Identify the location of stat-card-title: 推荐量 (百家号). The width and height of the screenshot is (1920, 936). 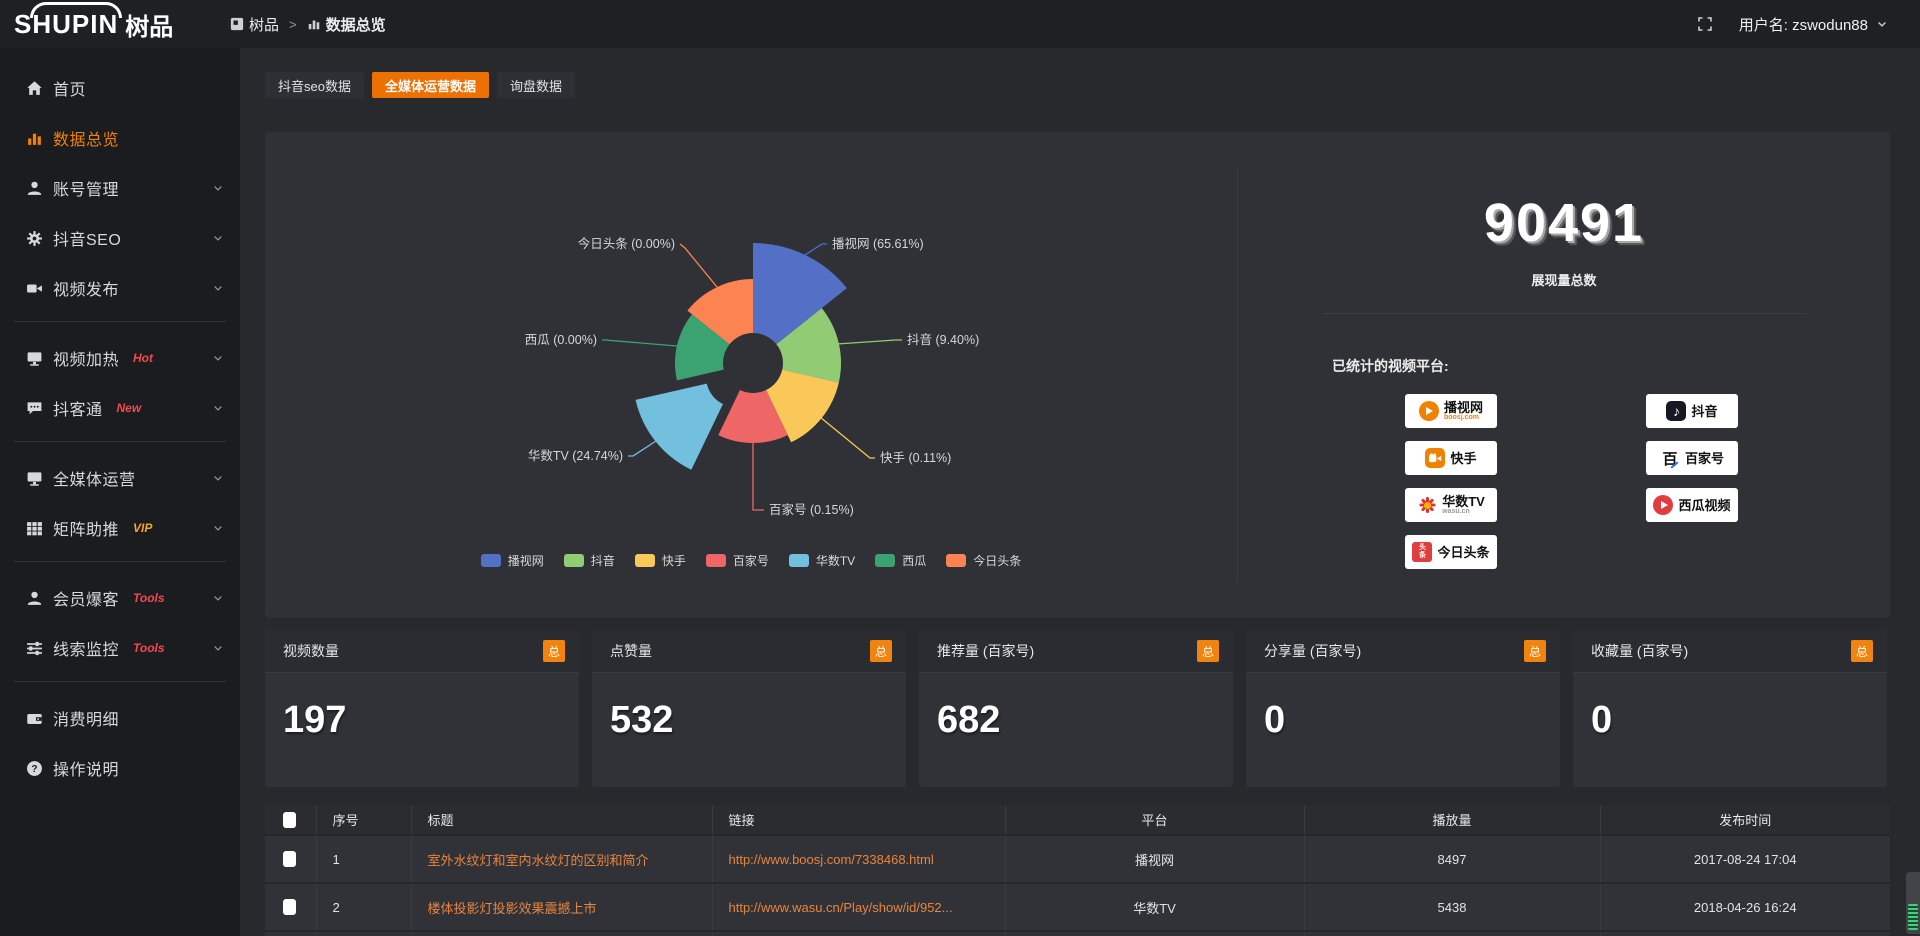
(986, 651).